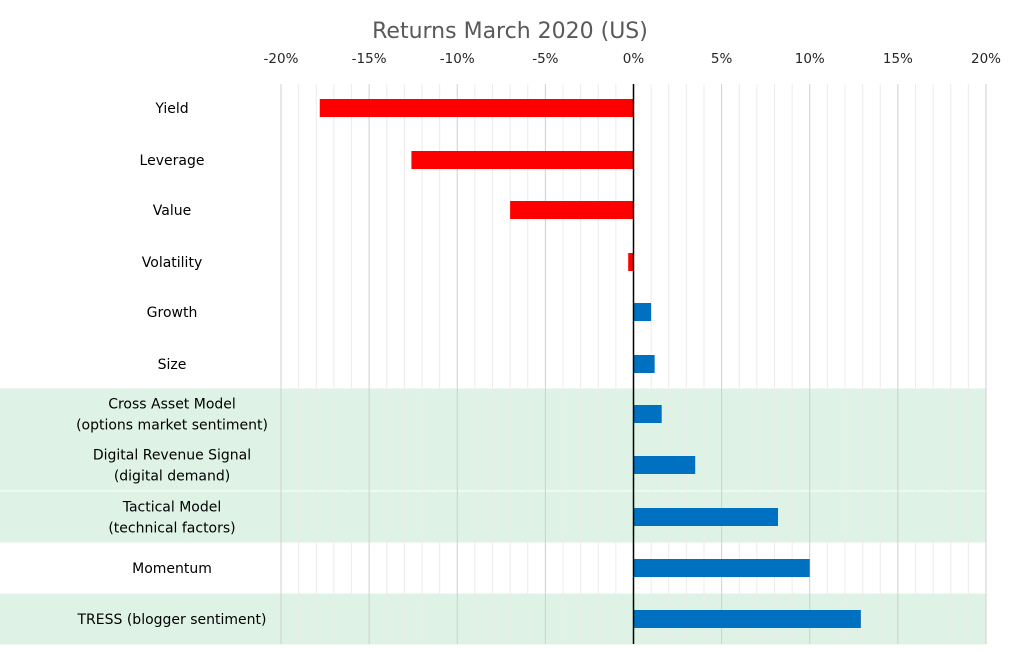 The width and height of the screenshot is (1024, 652). I want to click on x-tick-label: 5%, so click(722, 59).